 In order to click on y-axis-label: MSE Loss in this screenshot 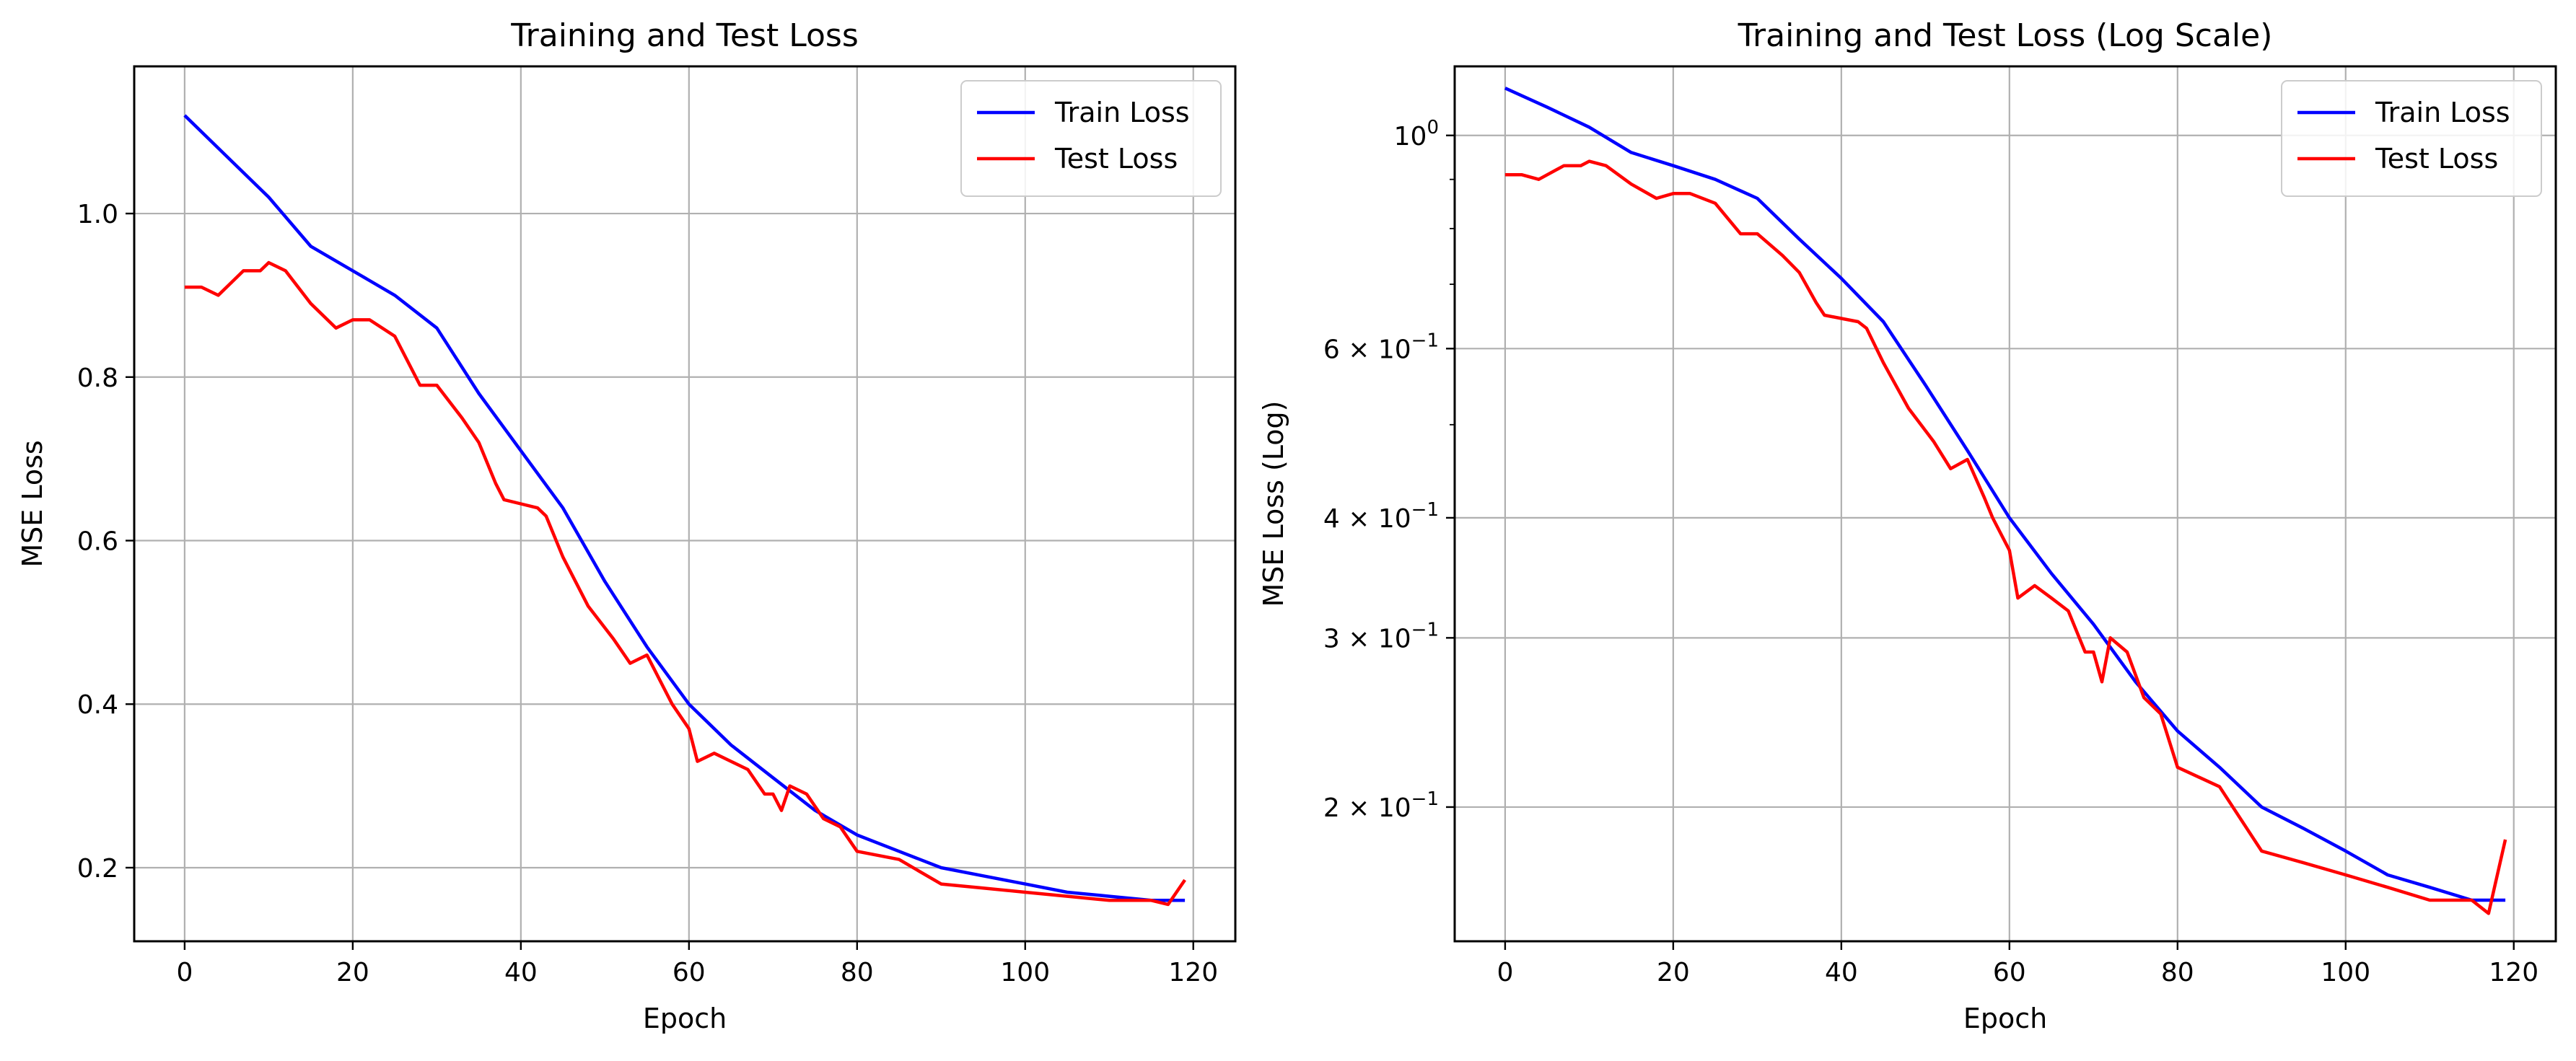, I will do `click(32, 503)`.